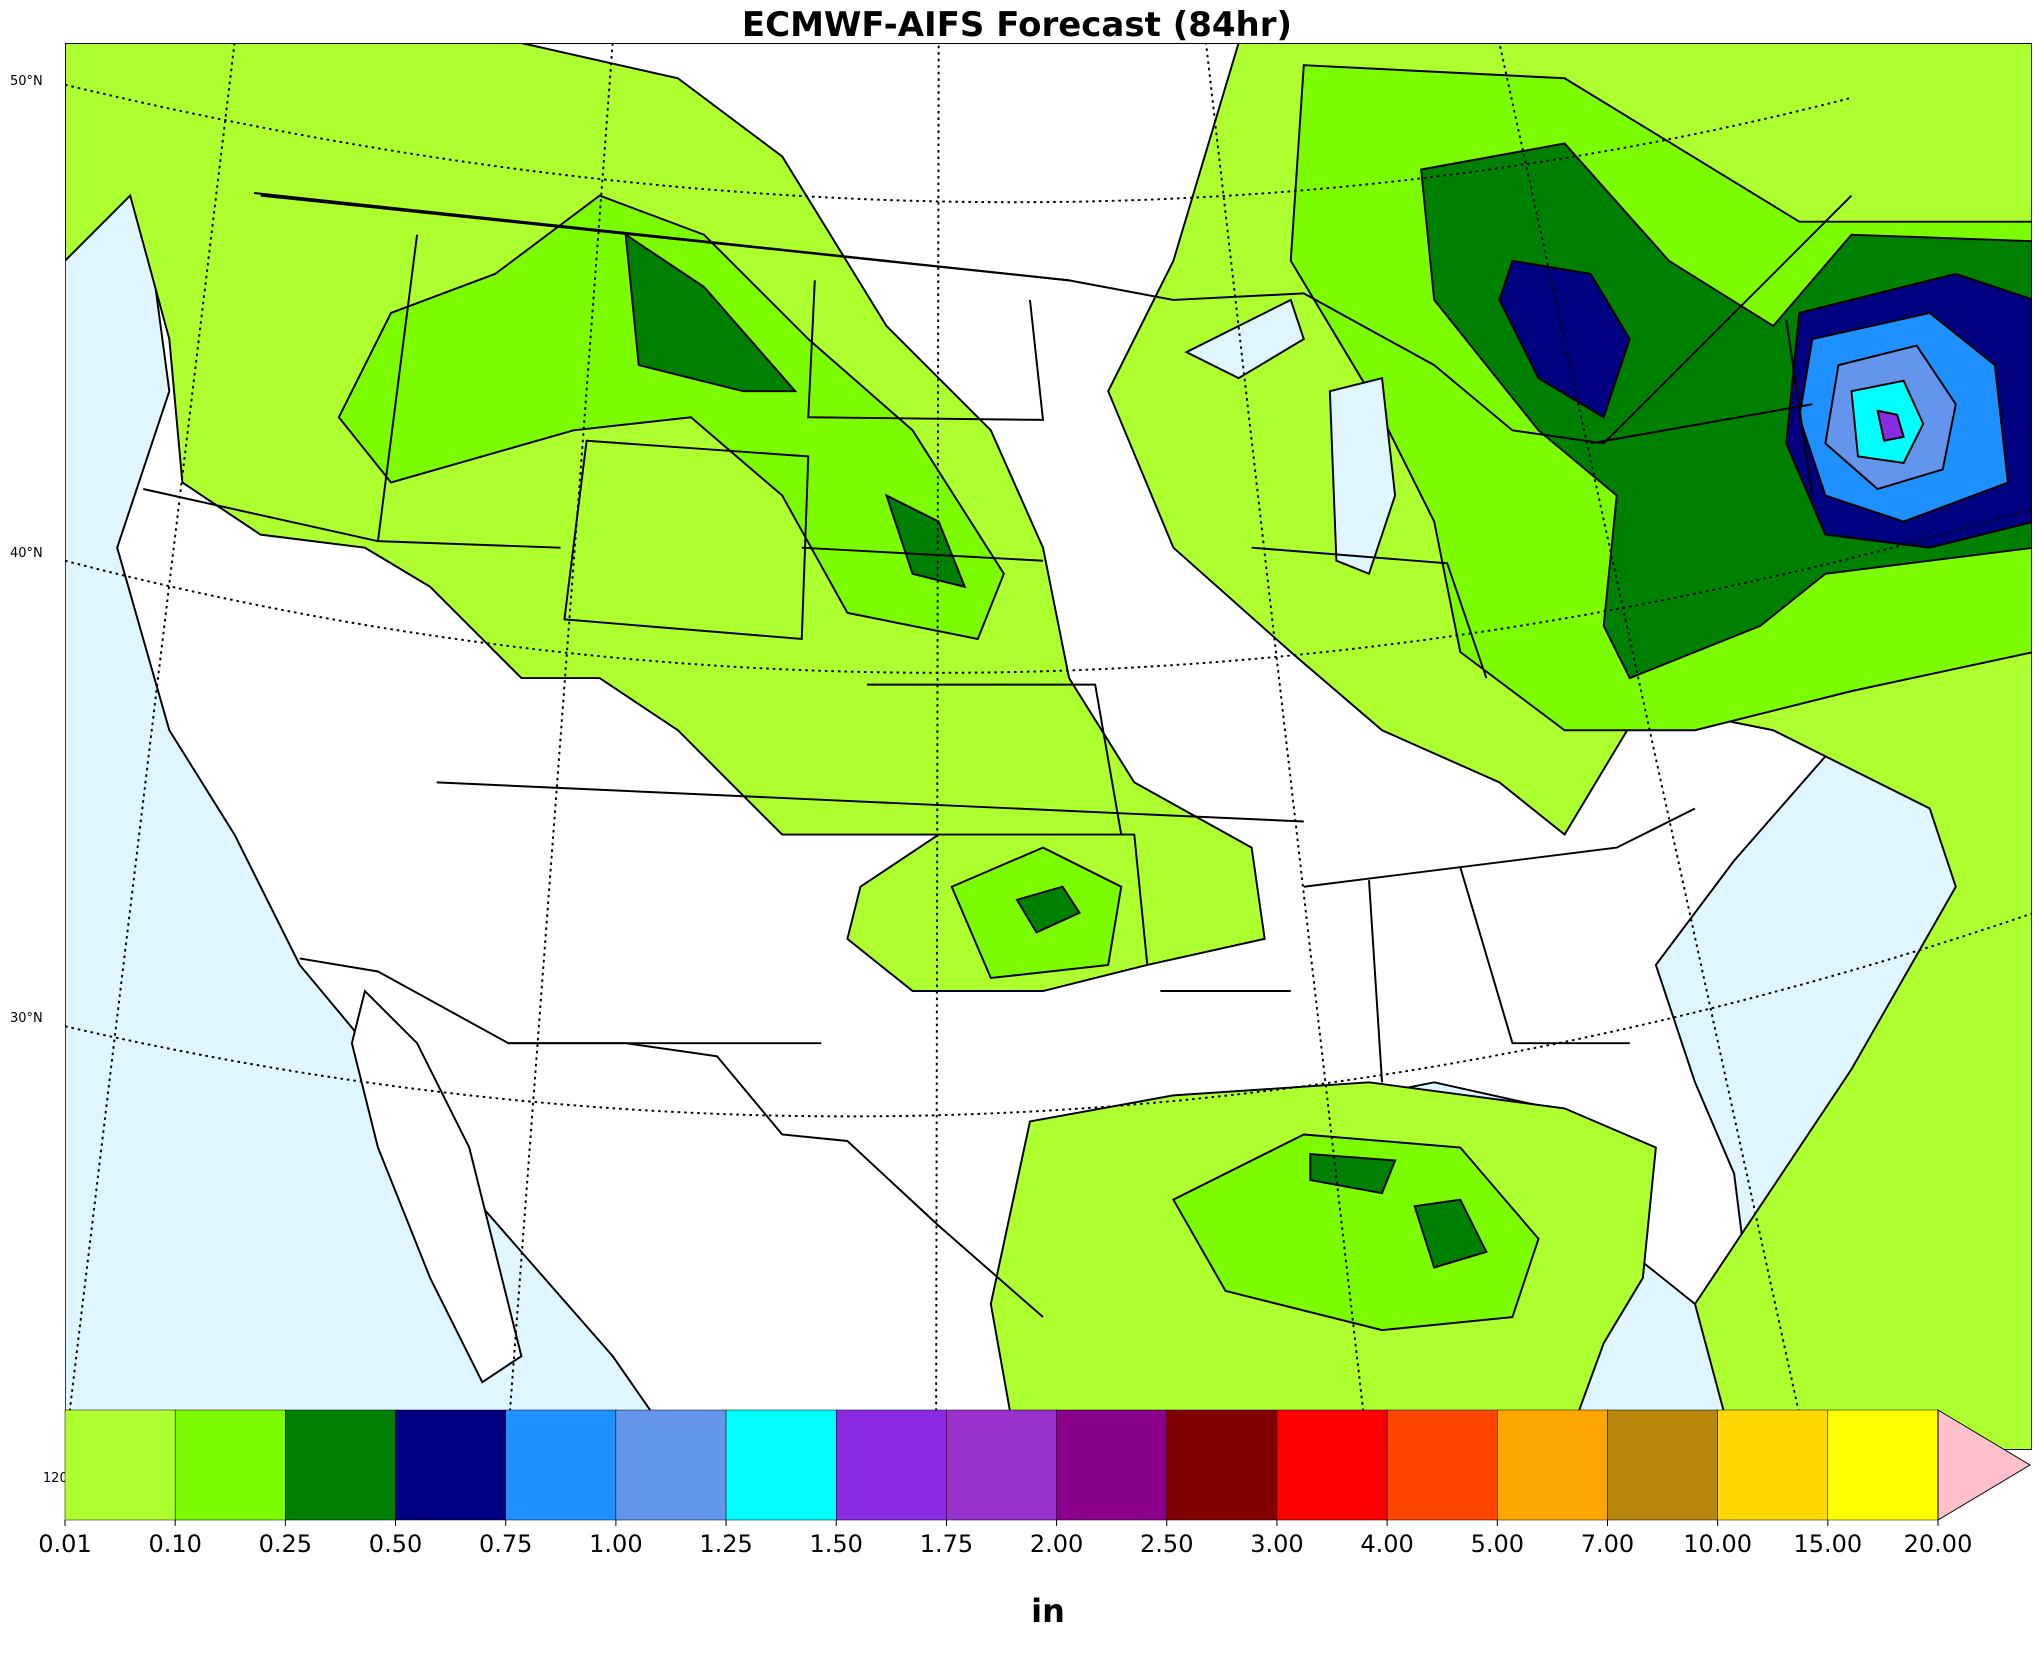 This screenshot has width=2034, height=1666. Describe the element at coordinates (725, 1544) in the screenshot. I see `colorbar-tick-label: 1.25` at that location.